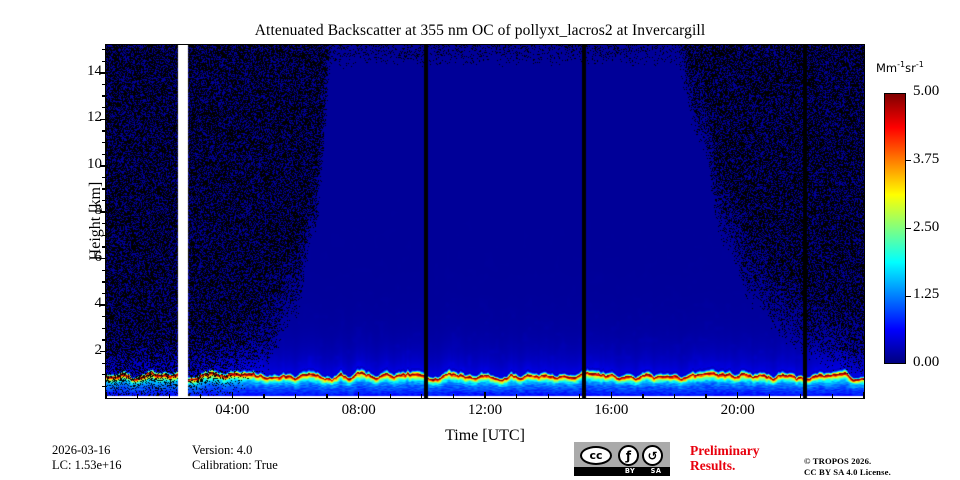 The width and height of the screenshot is (960, 480). What do you see at coordinates (485, 410) in the screenshot?
I see `x-tick-label: 12:00` at bounding box center [485, 410].